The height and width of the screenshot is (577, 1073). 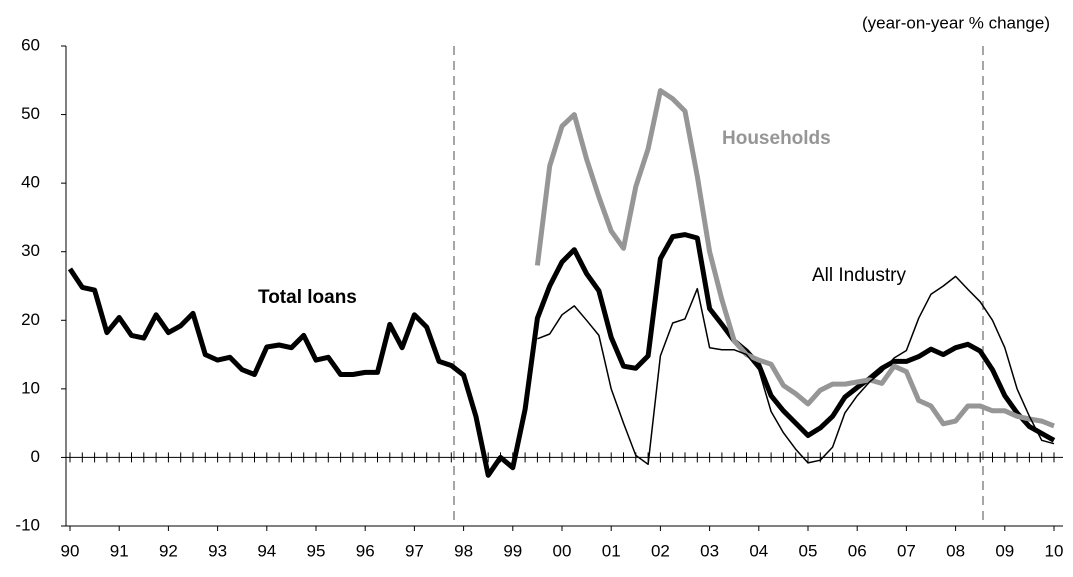 What do you see at coordinates (27, 524) in the screenshot?
I see `y-tick-label: -10` at bounding box center [27, 524].